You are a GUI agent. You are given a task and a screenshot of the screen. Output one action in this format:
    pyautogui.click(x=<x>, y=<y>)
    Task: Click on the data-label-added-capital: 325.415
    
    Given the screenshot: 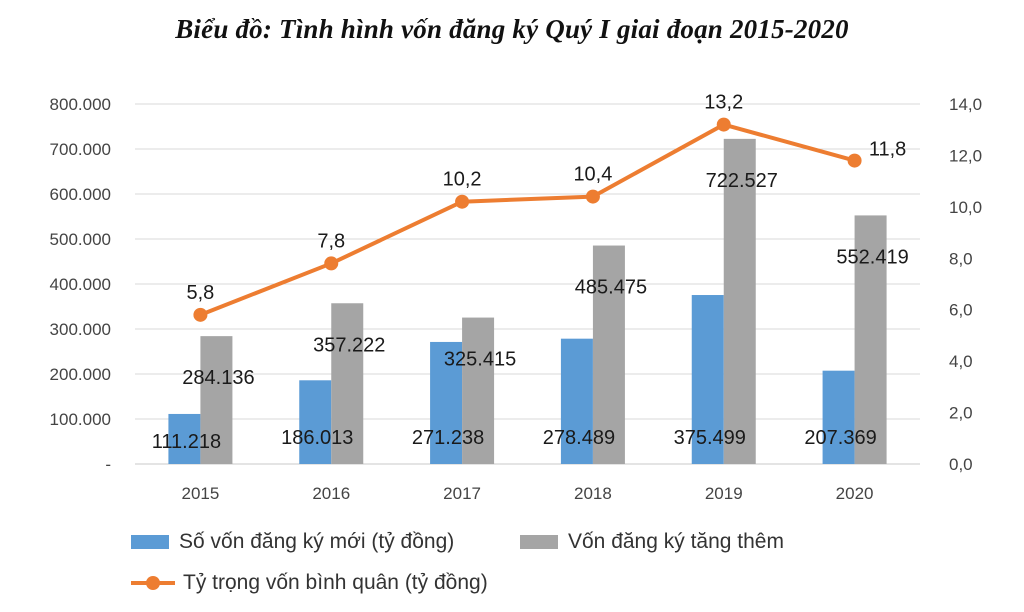 What is the action you would take?
    pyautogui.click(x=480, y=360)
    